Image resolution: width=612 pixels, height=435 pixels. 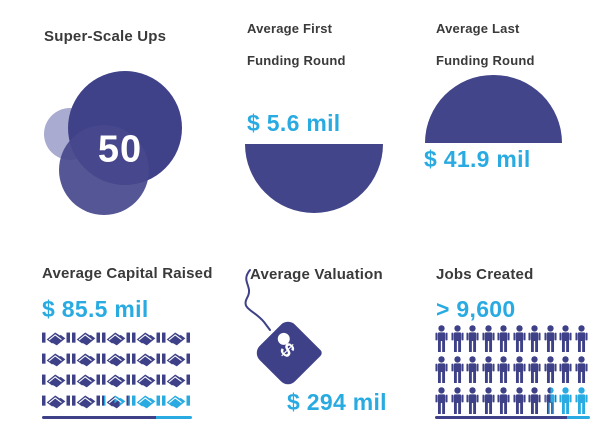 I want to click on jobs-created-value: > 9,600, so click(x=476, y=309).